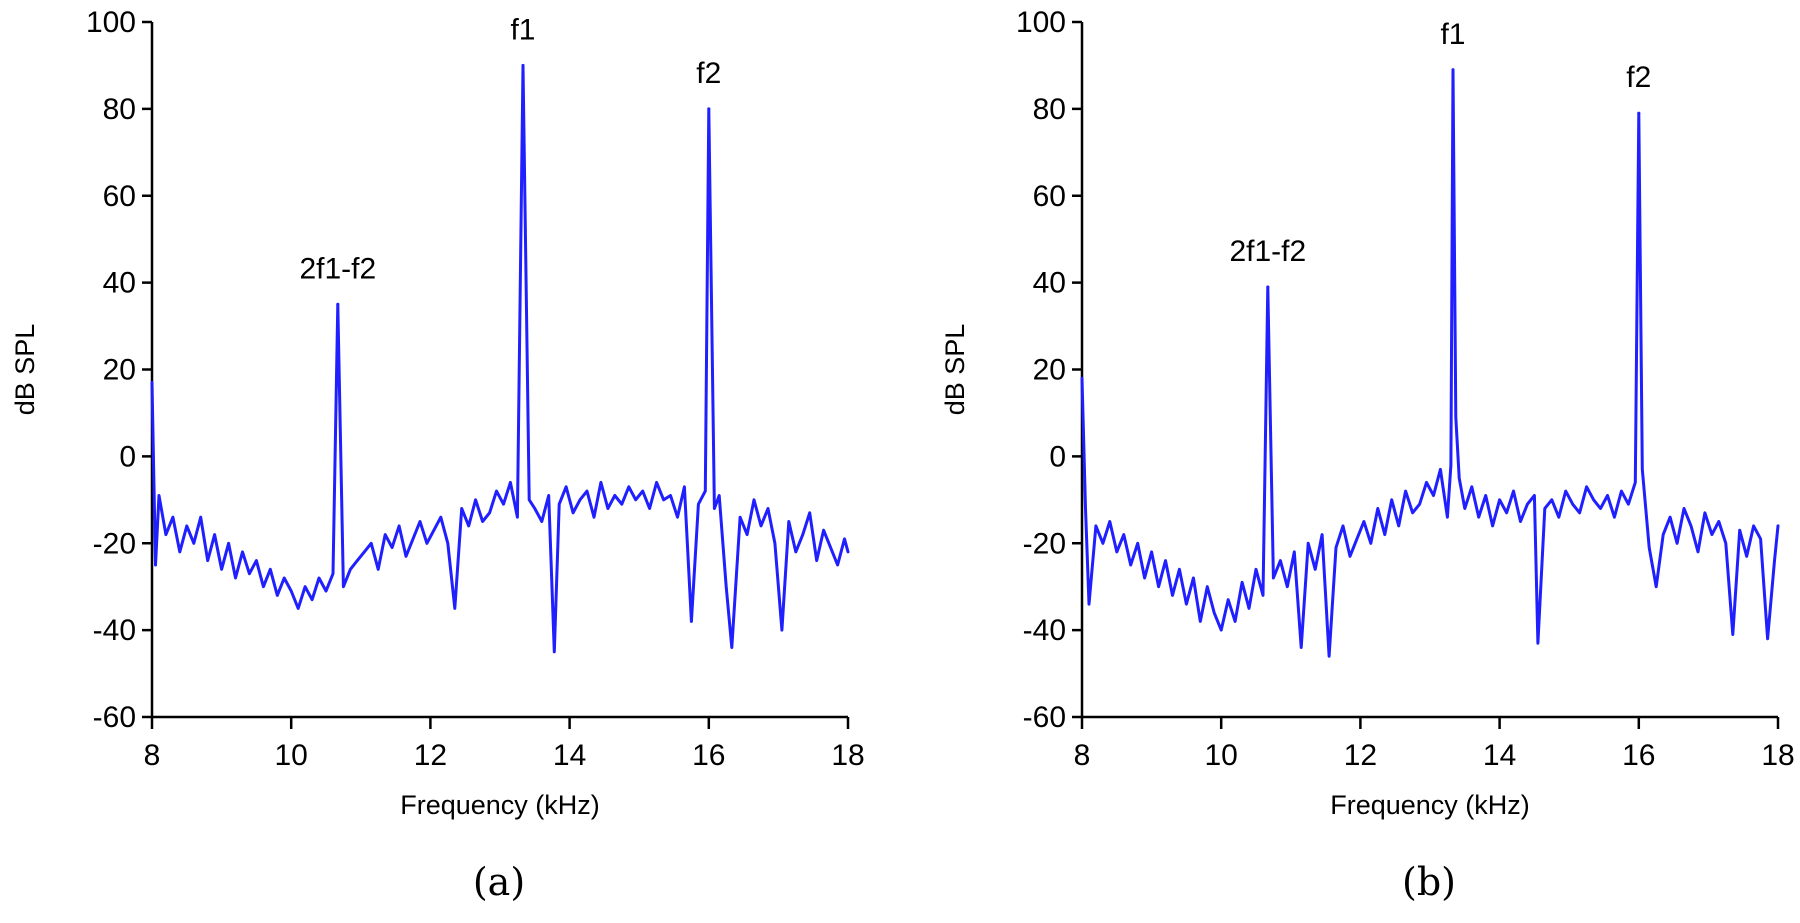 The height and width of the screenshot is (923, 1800). What do you see at coordinates (499, 882) in the screenshot?
I see `panel-label: (a)` at bounding box center [499, 882].